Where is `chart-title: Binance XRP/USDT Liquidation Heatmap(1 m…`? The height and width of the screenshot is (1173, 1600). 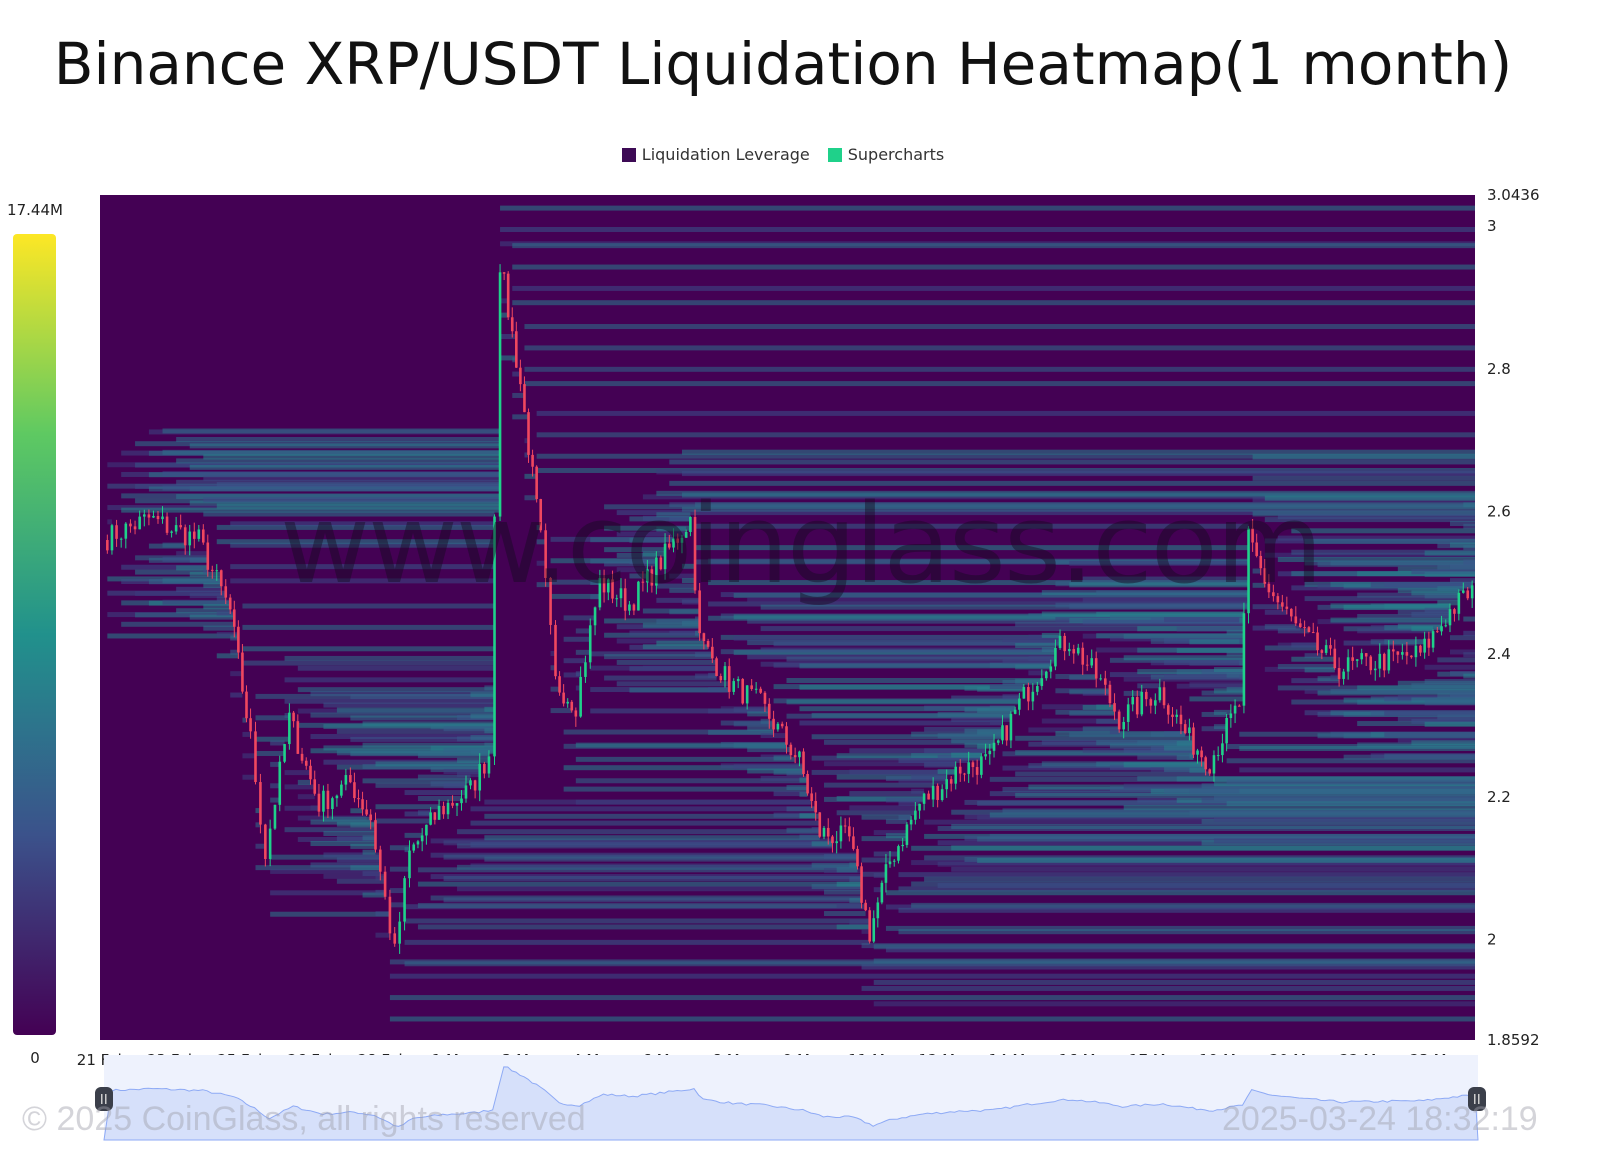 chart-title: Binance XRP/USDT Liquidation Heatmap(1 m… is located at coordinates (783, 64).